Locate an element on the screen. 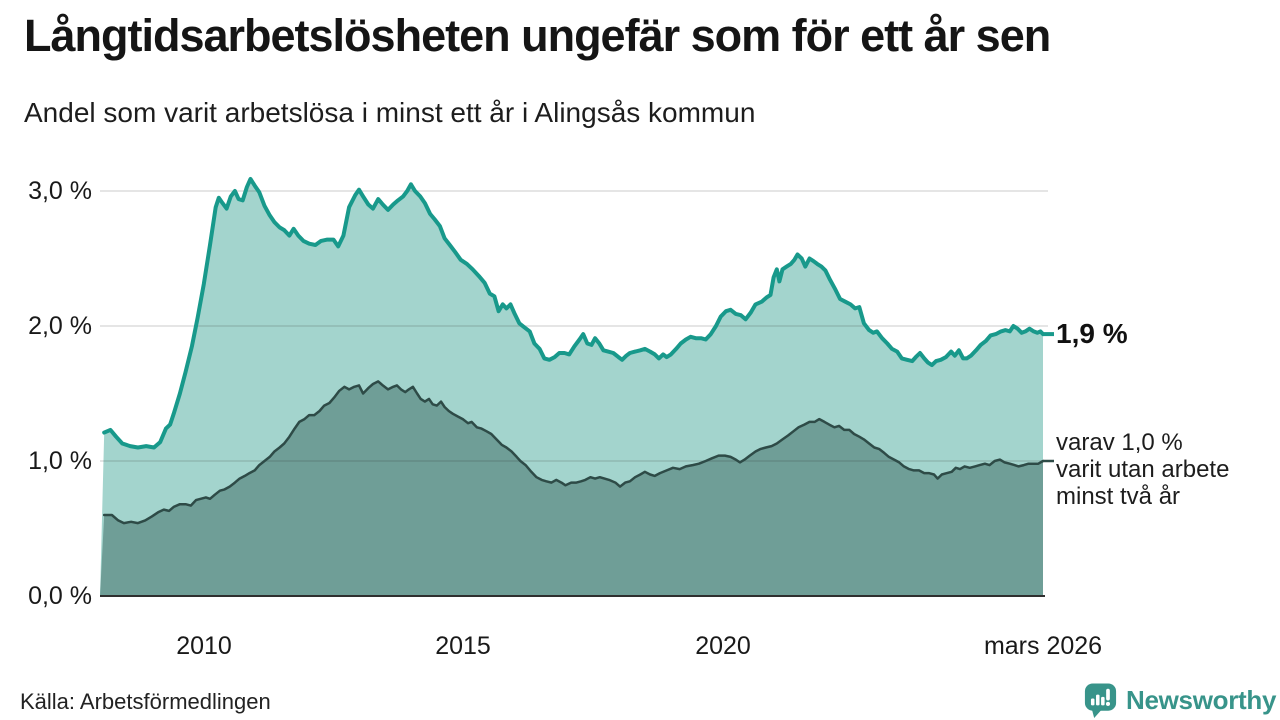 The height and width of the screenshot is (720, 1280). y-axis-label: 3,0 % is located at coordinates (60, 191).